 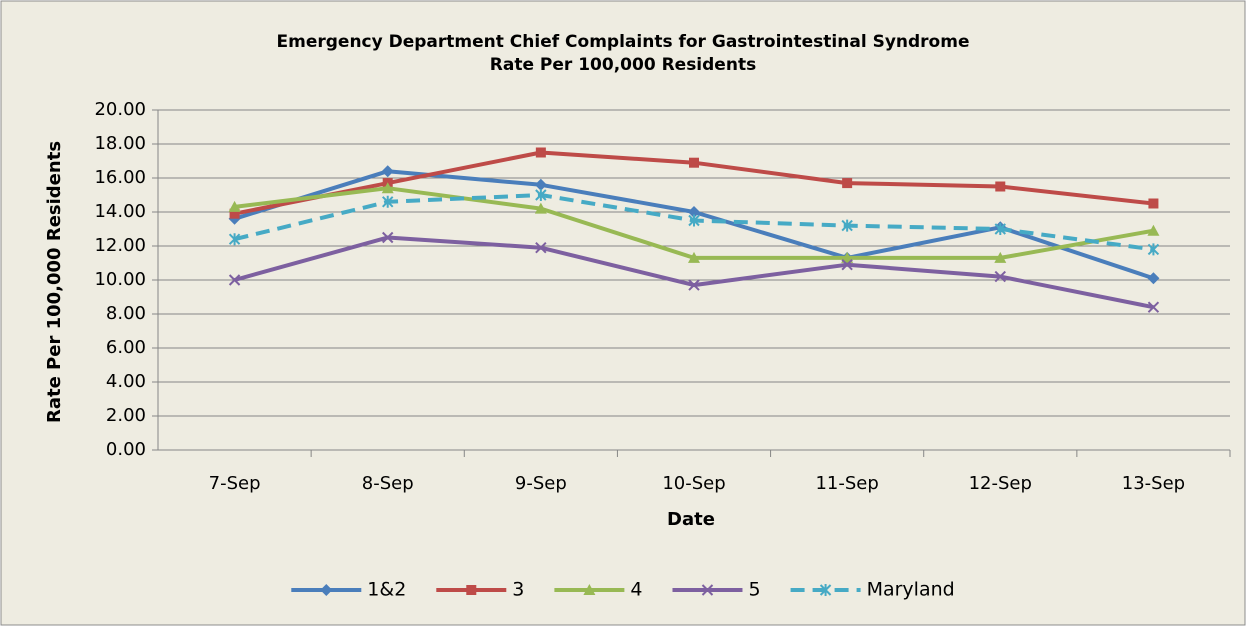 What do you see at coordinates (235, 483) in the screenshot?
I see `x-tick-label: 7-Sep` at bounding box center [235, 483].